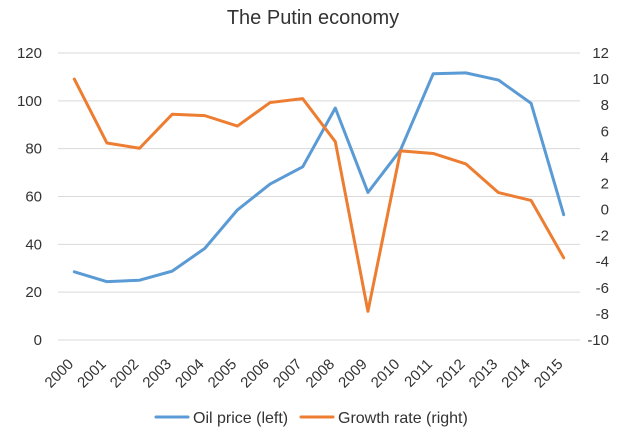 This screenshot has width=626, height=444. I want to click on left-axis-ticks: 0 20 40 60 80 100 120, so click(29, 197).